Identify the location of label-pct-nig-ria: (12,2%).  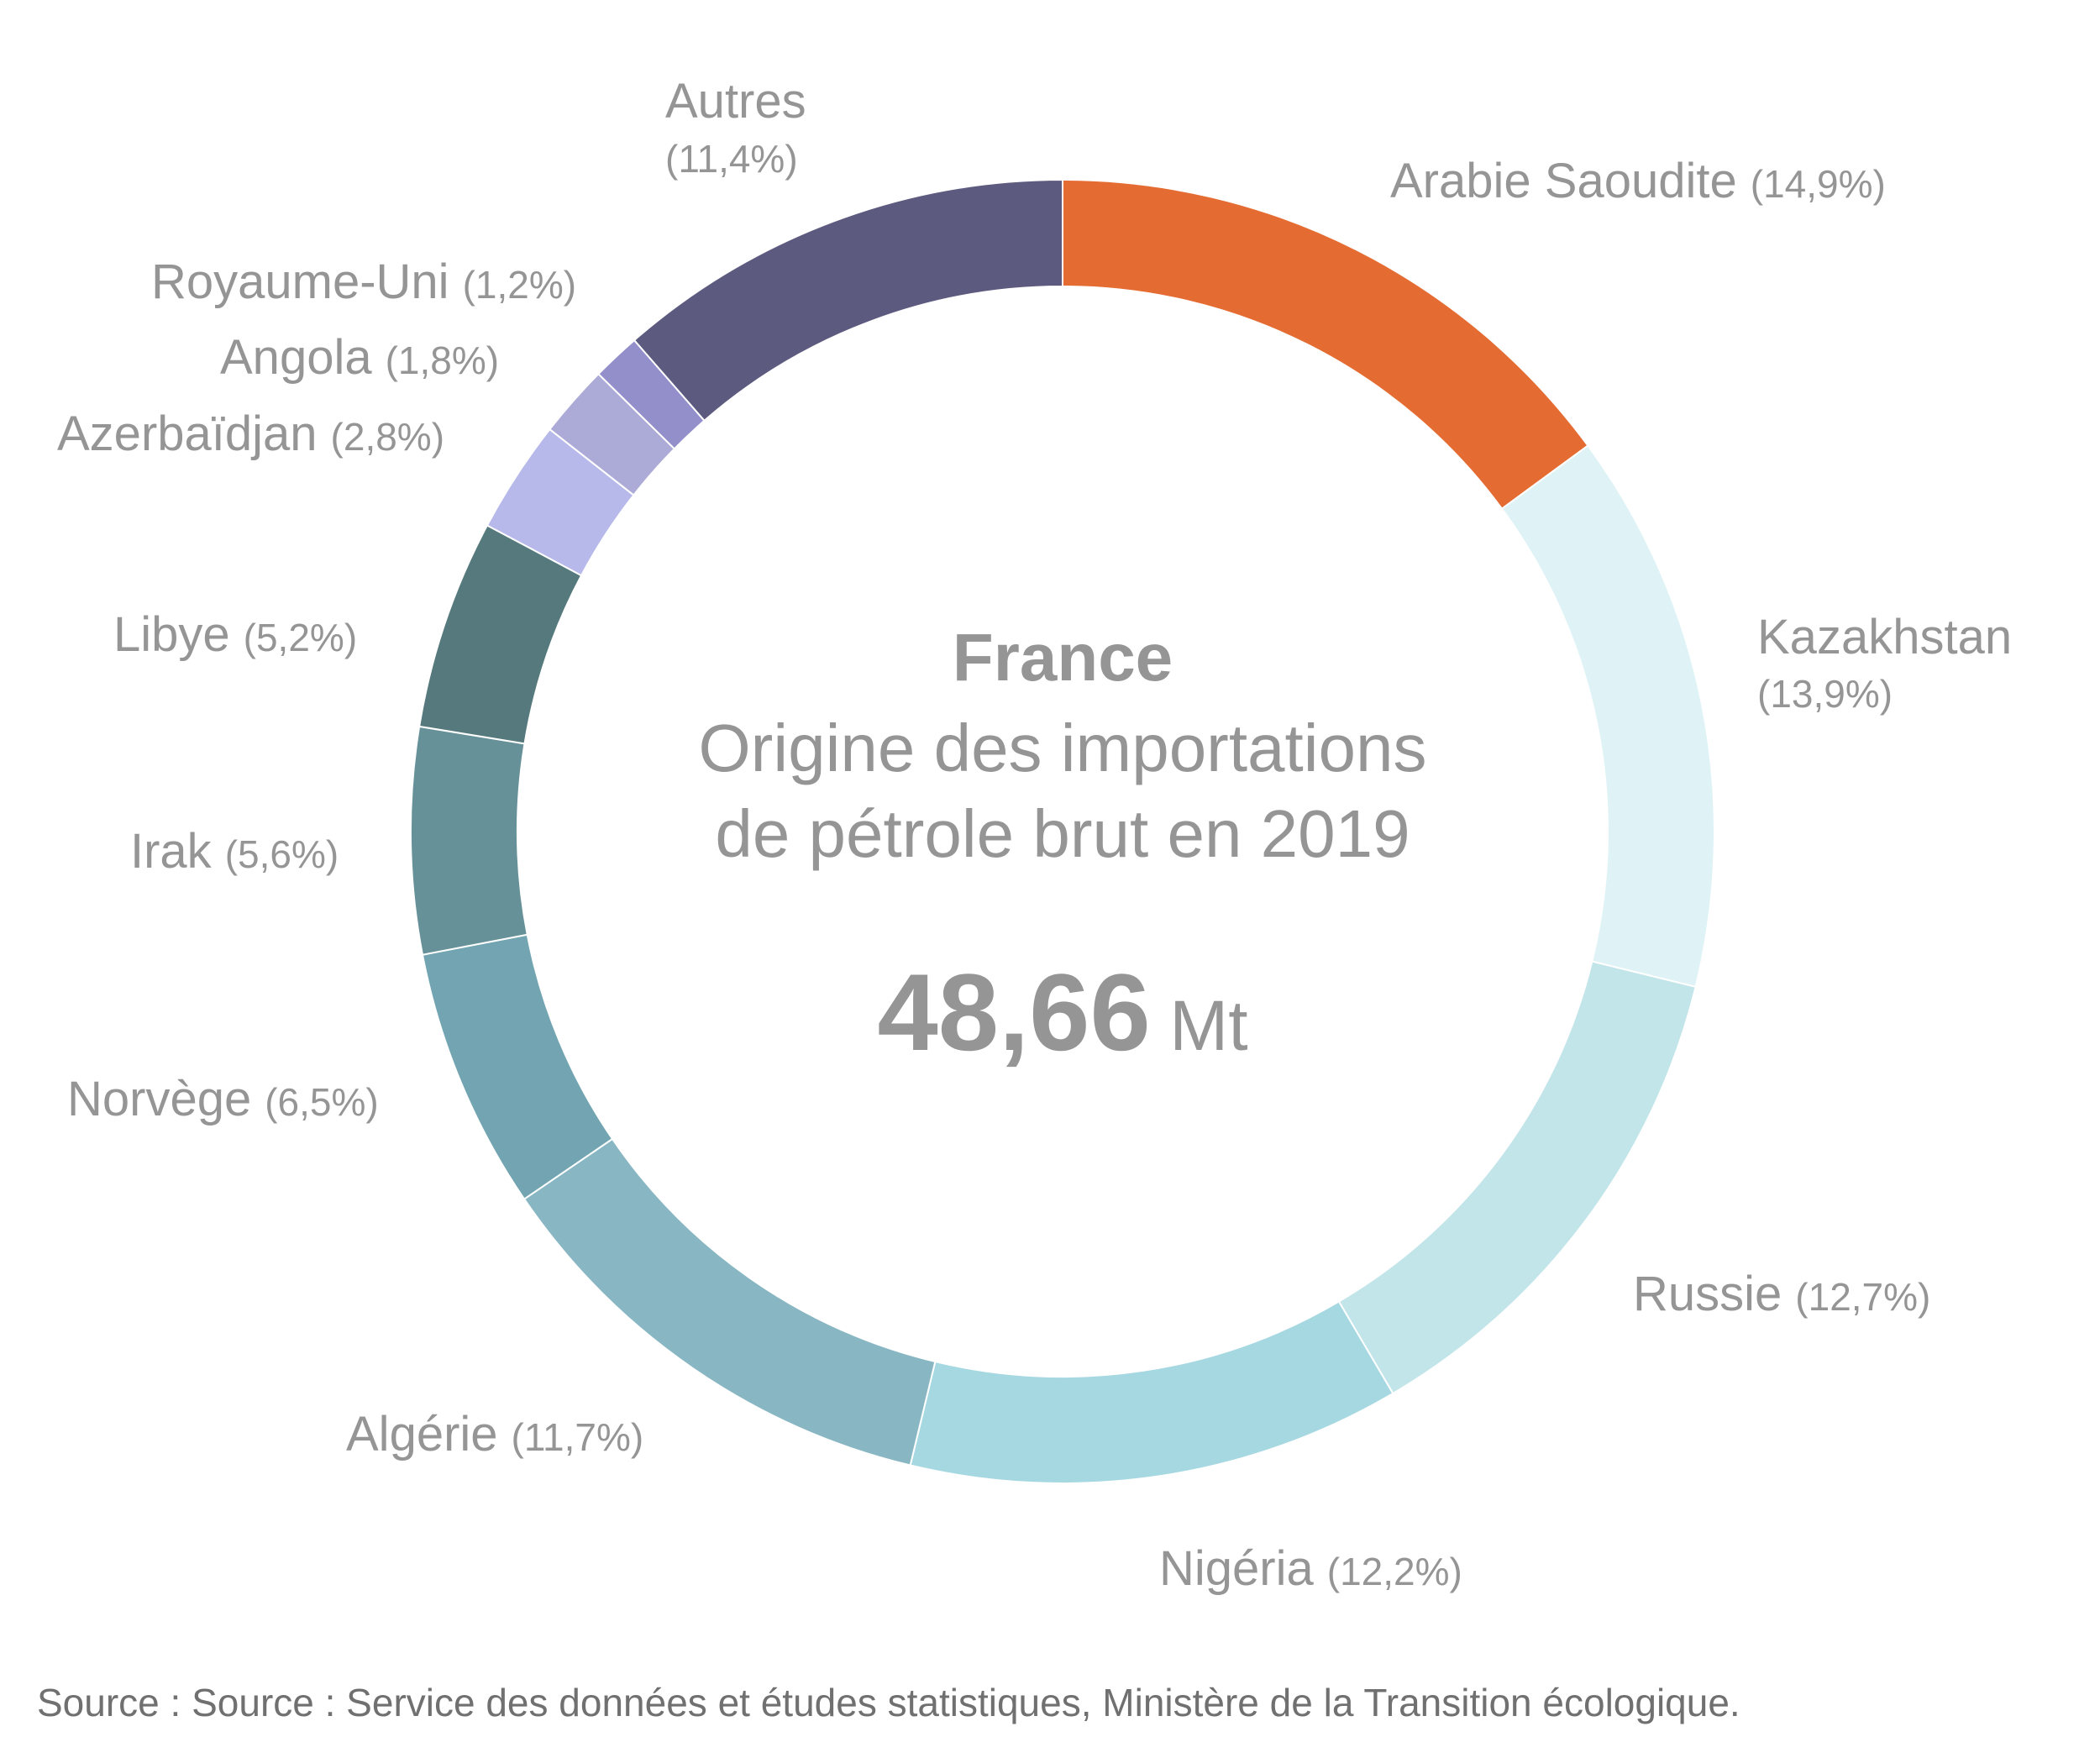
(1394, 1571).